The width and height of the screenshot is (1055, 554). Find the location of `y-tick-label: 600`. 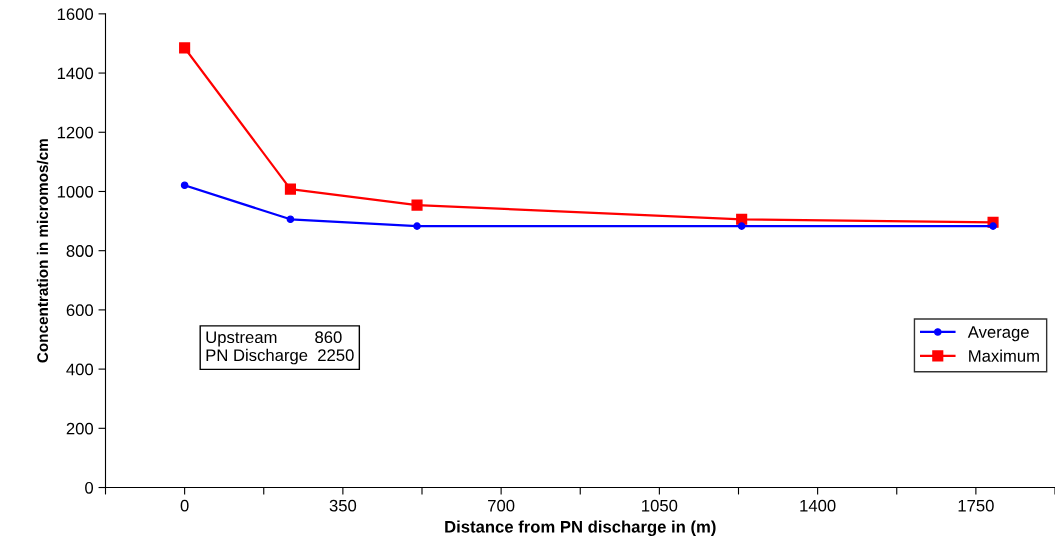

y-tick-label: 600 is located at coordinates (80, 310).